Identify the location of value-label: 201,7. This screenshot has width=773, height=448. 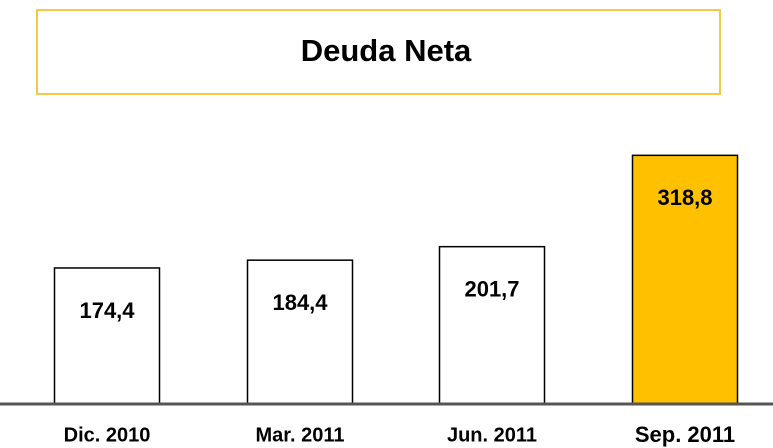
(491, 288).